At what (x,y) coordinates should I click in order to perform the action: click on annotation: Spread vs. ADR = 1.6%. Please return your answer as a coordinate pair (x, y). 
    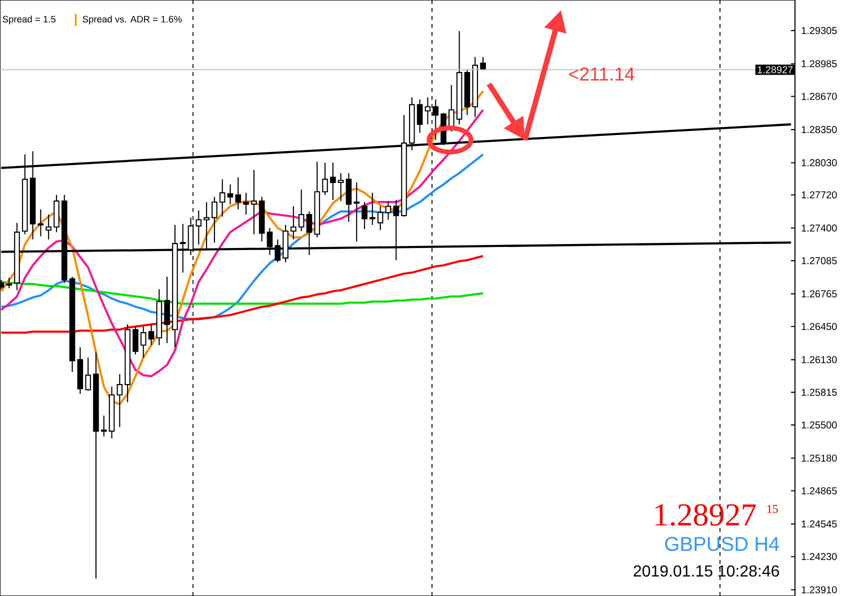
    Looking at the image, I should click on (132, 20).